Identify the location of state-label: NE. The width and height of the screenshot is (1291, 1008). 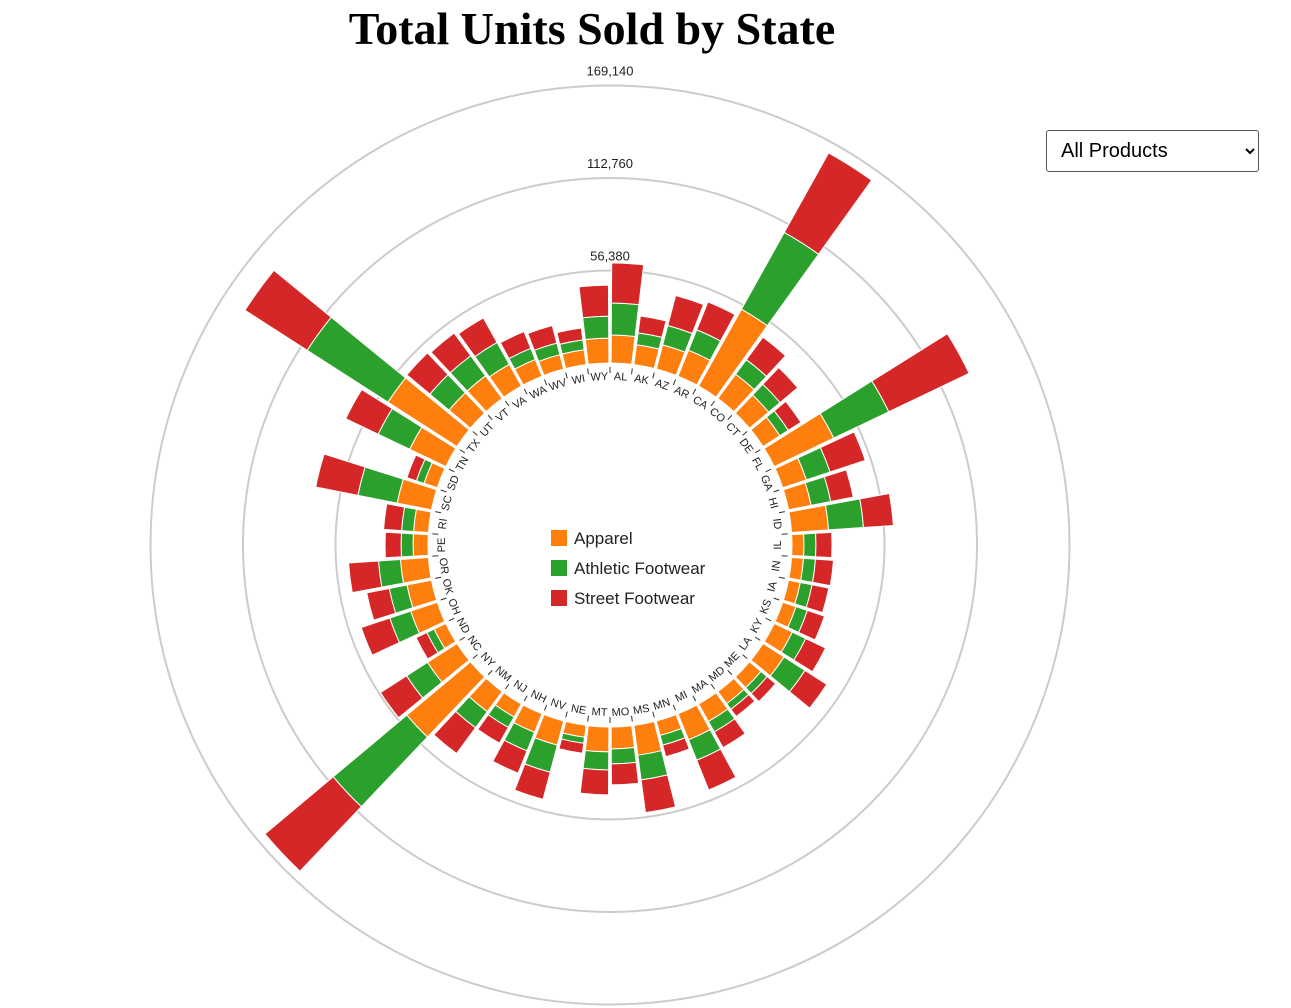
(578, 710).